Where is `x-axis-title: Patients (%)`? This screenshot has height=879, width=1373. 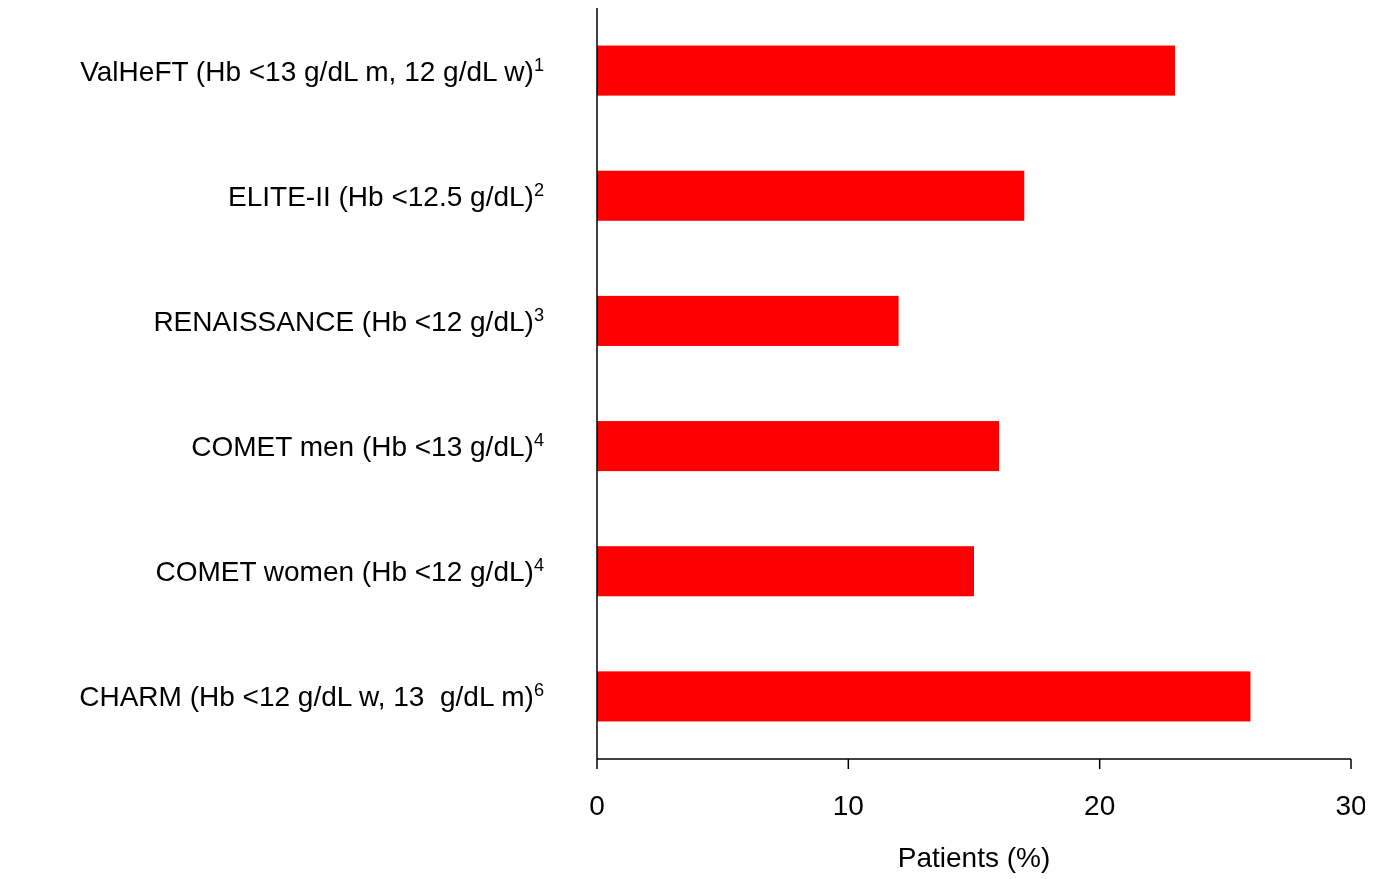 x-axis-title: Patients (%) is located at coordinates (974, 857).